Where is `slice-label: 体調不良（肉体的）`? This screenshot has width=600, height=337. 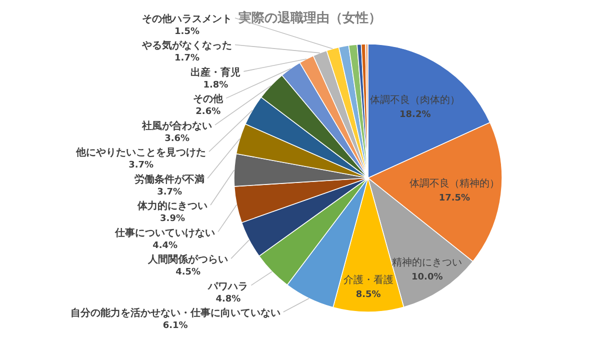 slice-label: 体調不良（肉体的） is located at coordinates (415, 100).